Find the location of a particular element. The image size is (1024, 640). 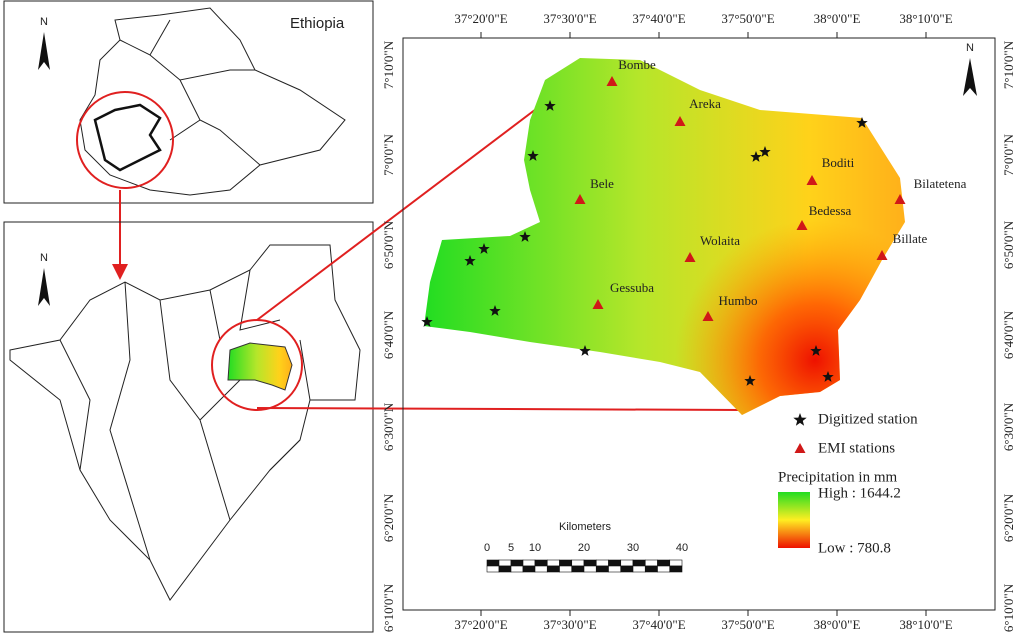

scale-label: 10 is located at coordinates (535, 548).